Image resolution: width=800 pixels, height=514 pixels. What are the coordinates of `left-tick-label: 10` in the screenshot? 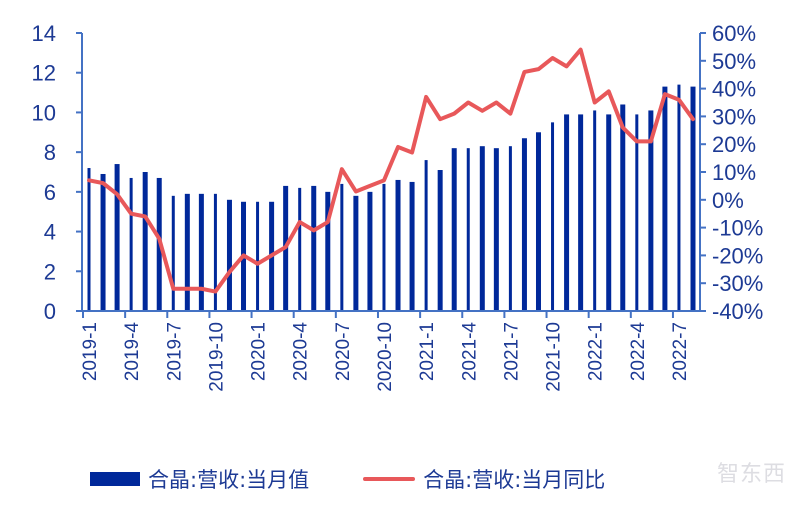 It's located at (44, 112).